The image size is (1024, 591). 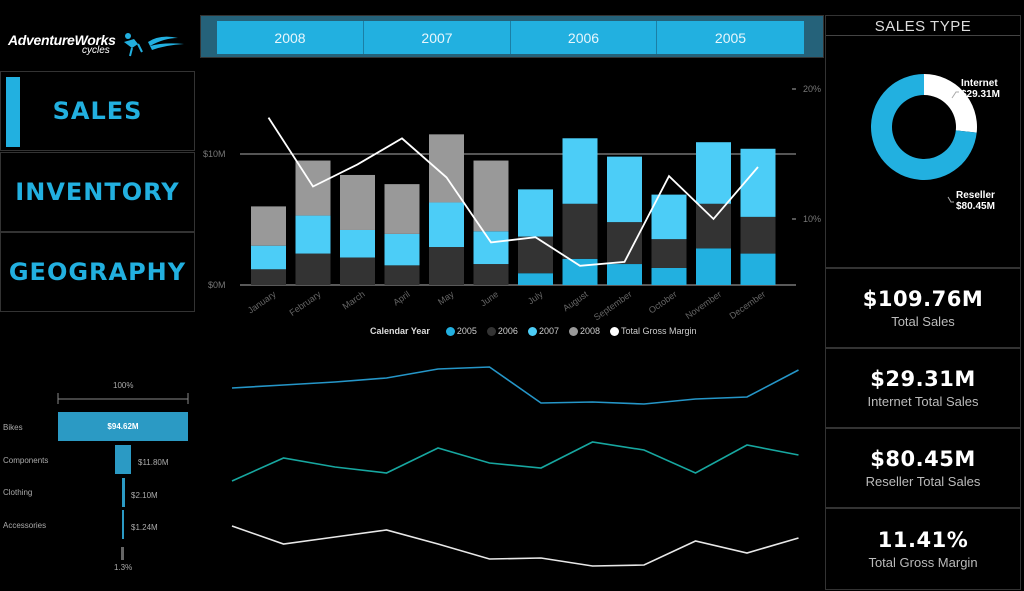 I want to click on kpi-value: $109.76M, so click(x=923, y=299).